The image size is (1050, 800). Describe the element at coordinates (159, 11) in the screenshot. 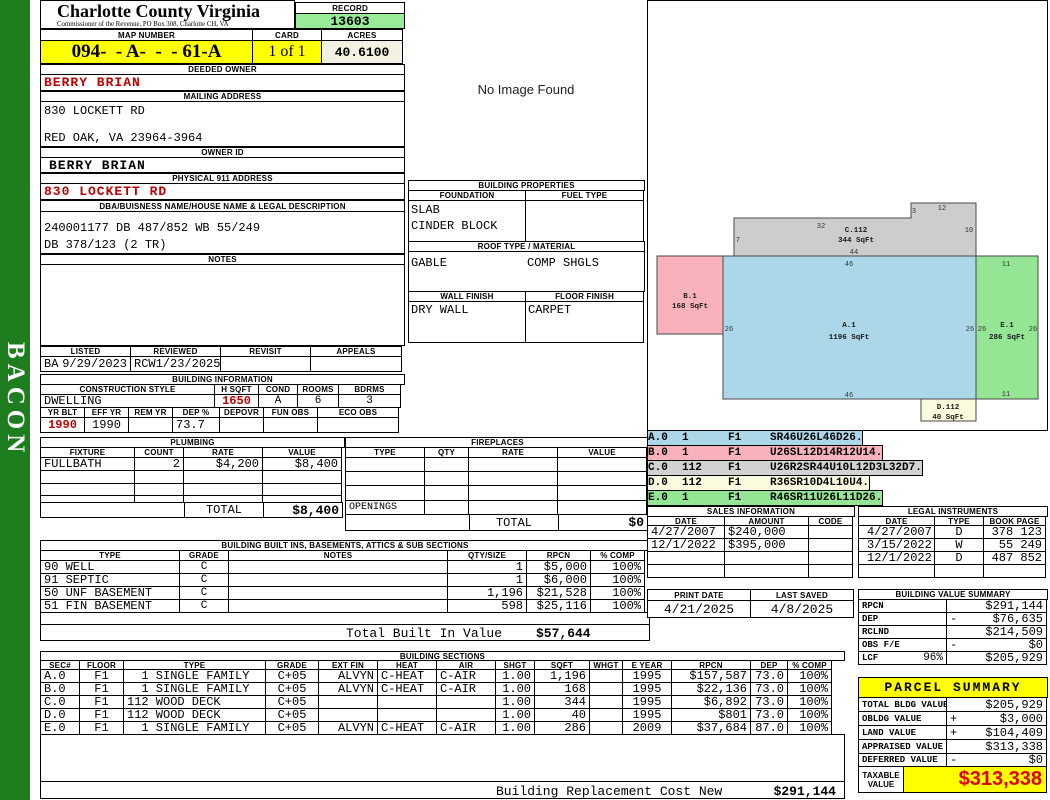

I see `county-title: Charlotte County Virginia` at that location.